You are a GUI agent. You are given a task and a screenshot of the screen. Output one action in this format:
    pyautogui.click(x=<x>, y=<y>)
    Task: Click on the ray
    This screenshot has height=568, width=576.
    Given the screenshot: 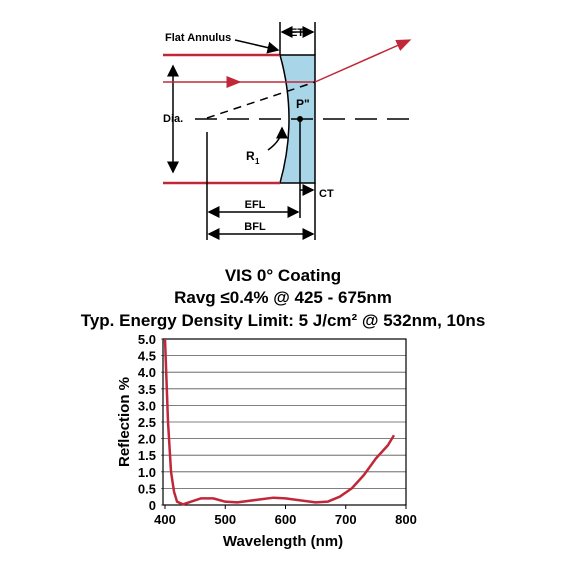 What is the action you would take?
    pyautogui.click(x=363, y=61)
    